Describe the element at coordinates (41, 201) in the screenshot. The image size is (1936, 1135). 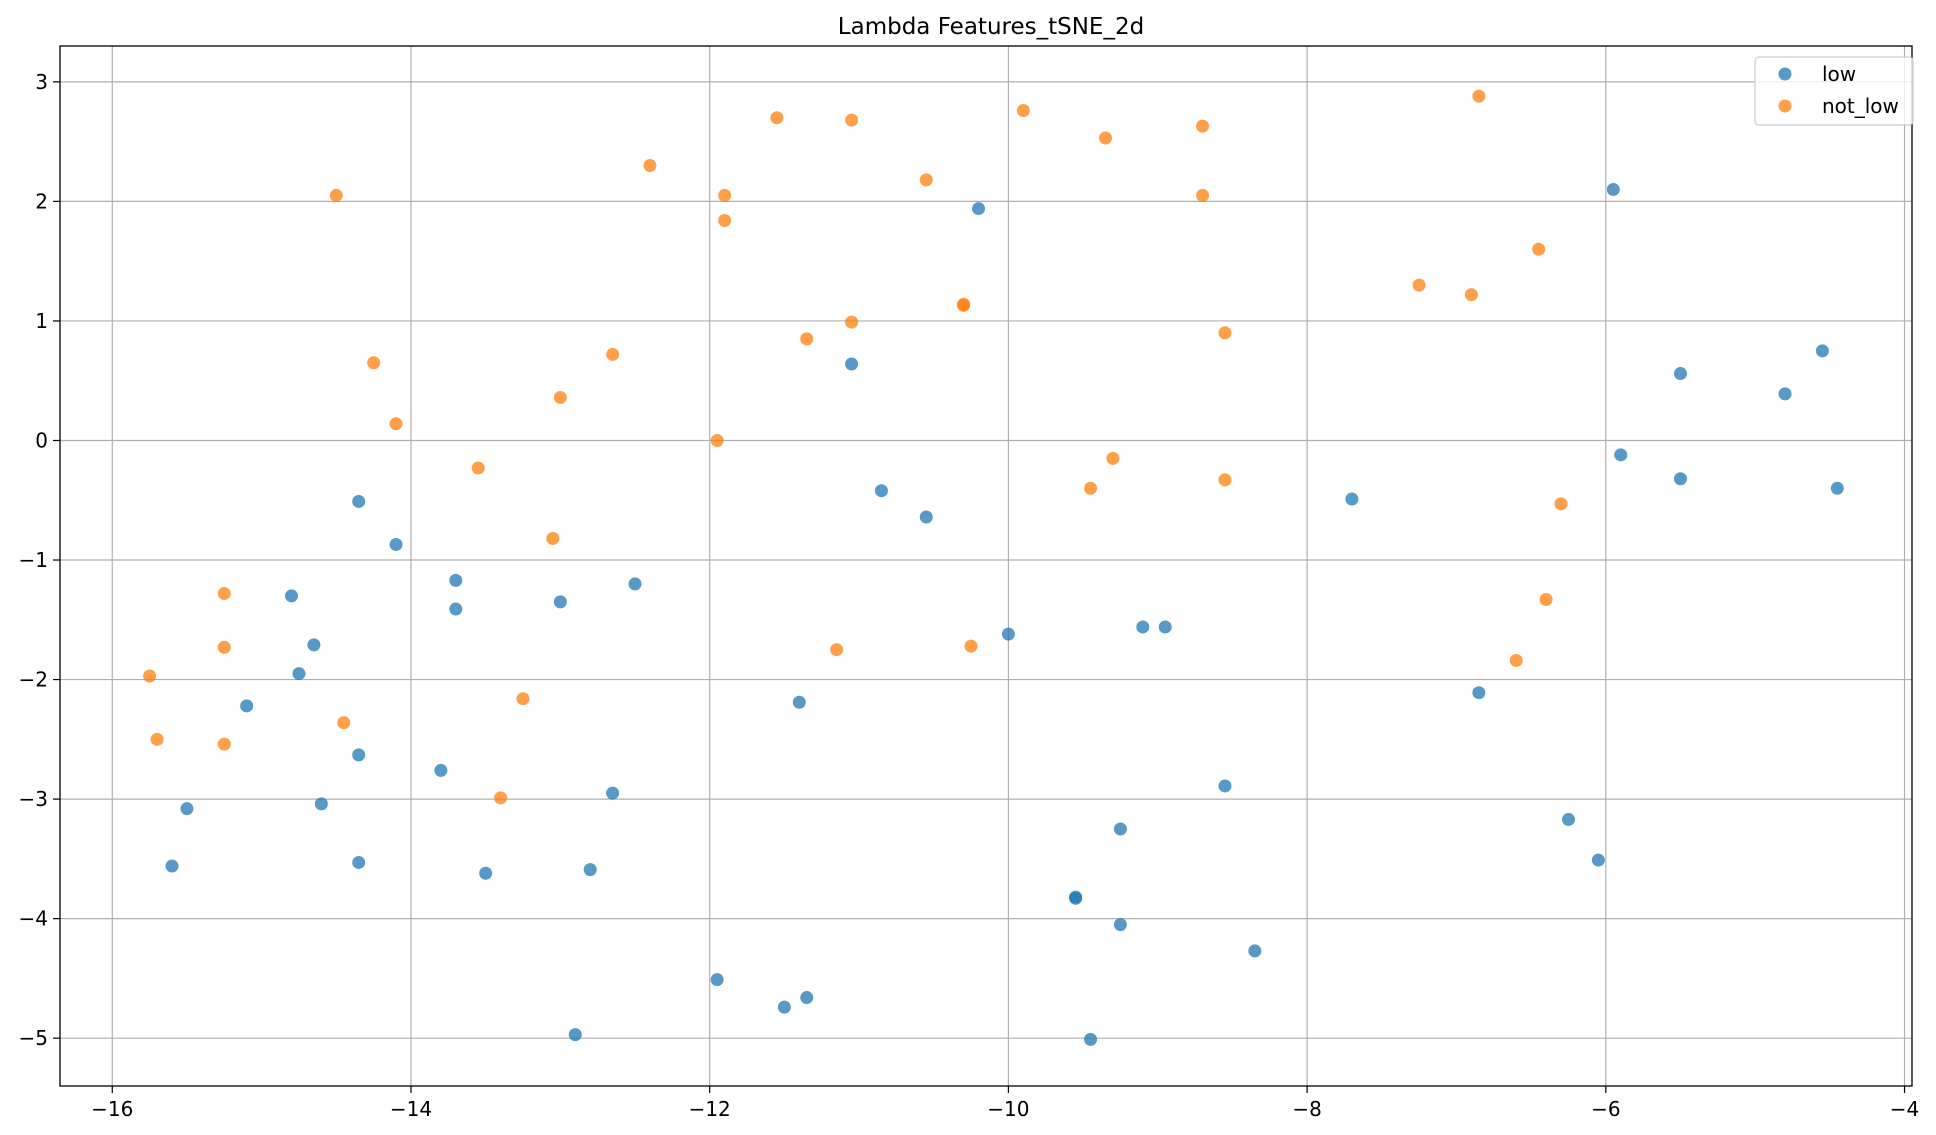
I see `y-tick-label: 2` at that location.